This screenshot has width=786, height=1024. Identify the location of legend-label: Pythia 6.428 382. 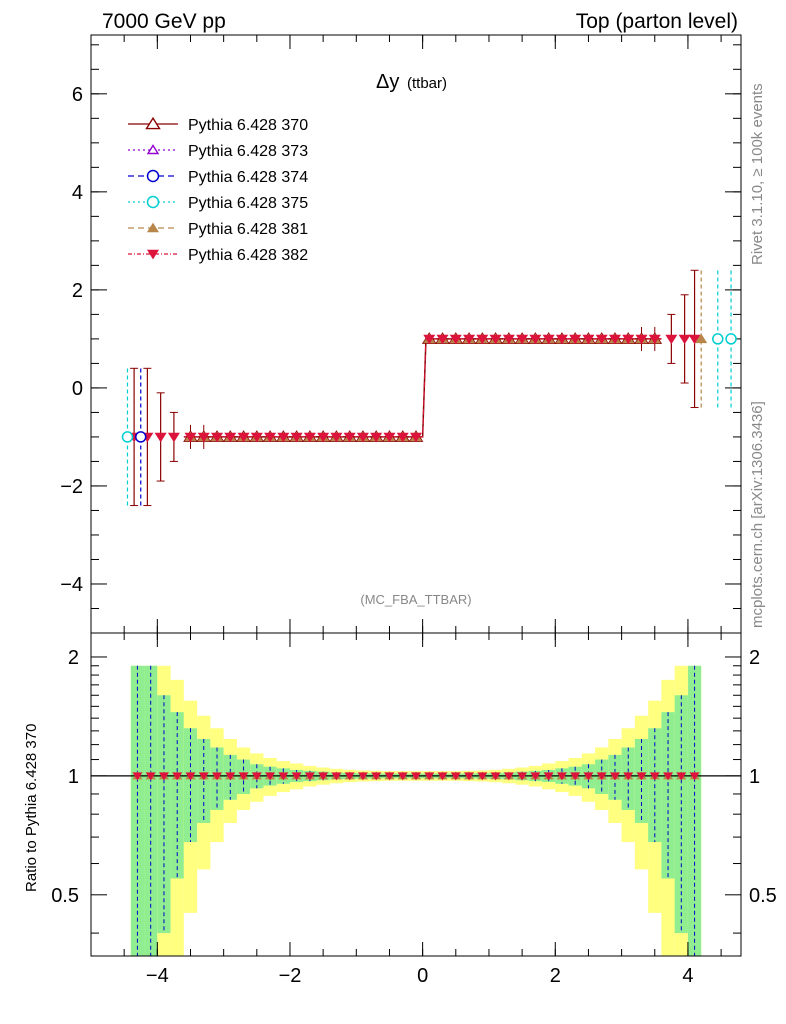
(248, 255).